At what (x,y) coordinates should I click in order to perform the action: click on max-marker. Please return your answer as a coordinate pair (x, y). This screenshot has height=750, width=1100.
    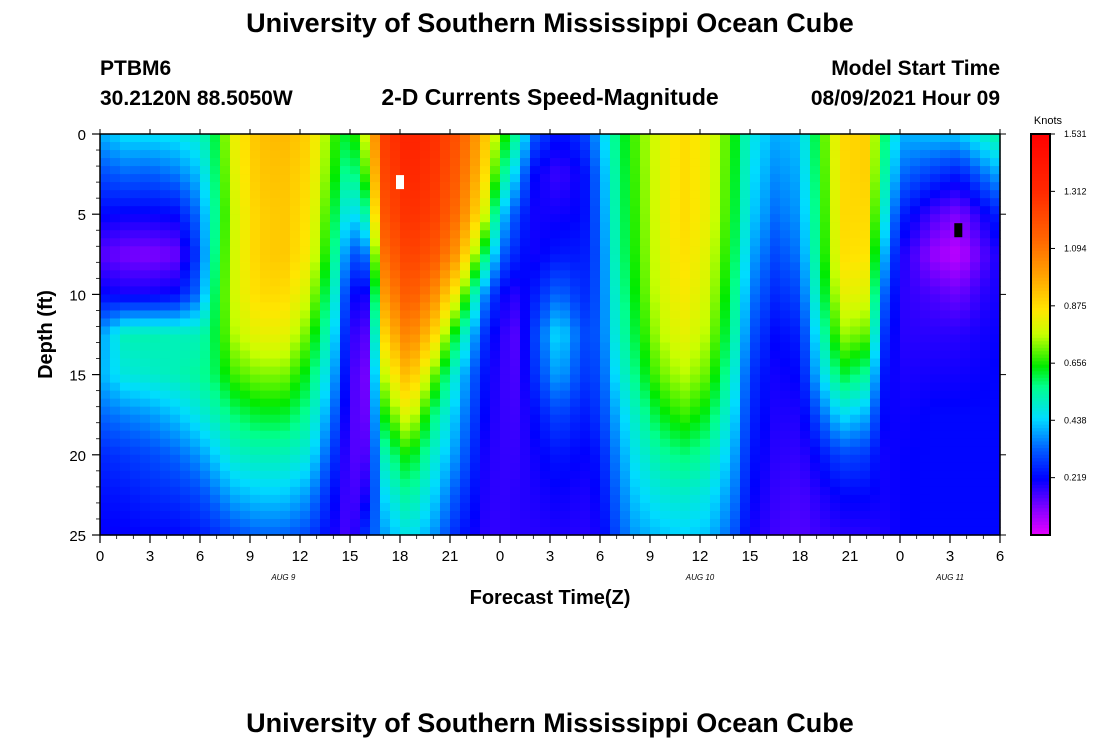
    Looking at the image, I should click on (400, 182).